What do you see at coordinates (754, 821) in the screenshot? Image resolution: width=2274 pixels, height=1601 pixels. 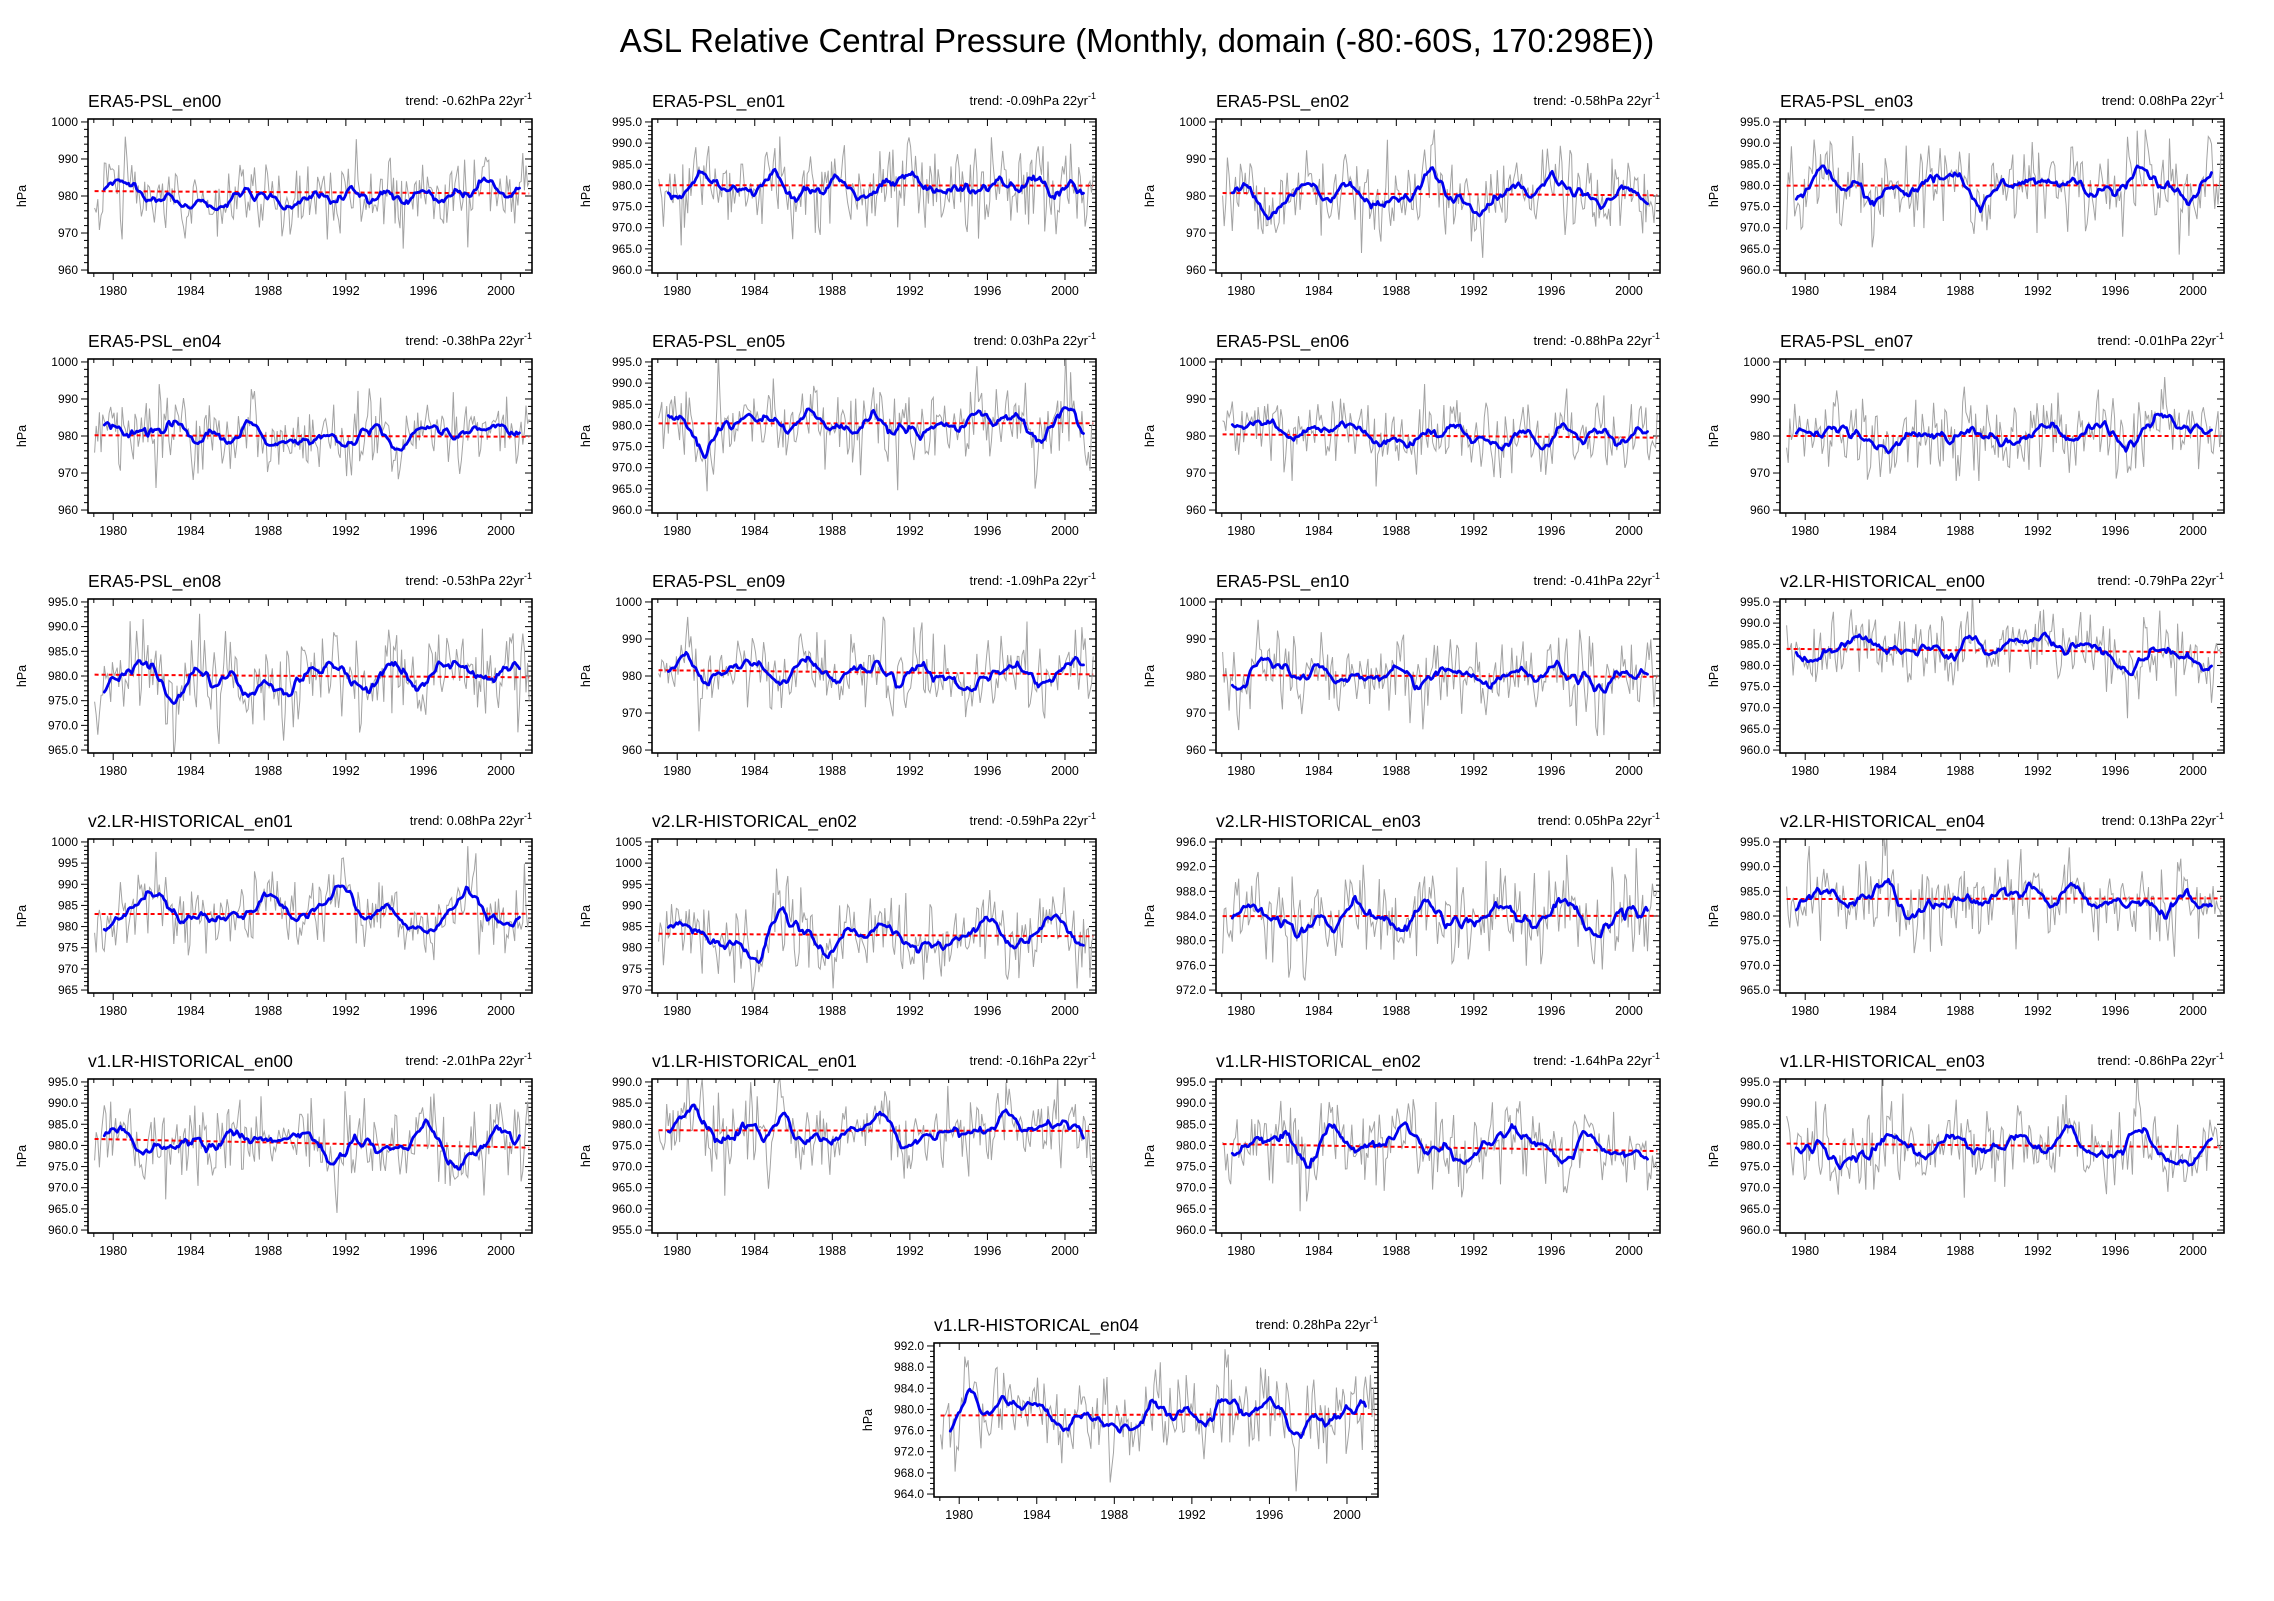 I see `panel-title: v2.LR-HISTORICAL_en02` at bounding box center [754, 821].